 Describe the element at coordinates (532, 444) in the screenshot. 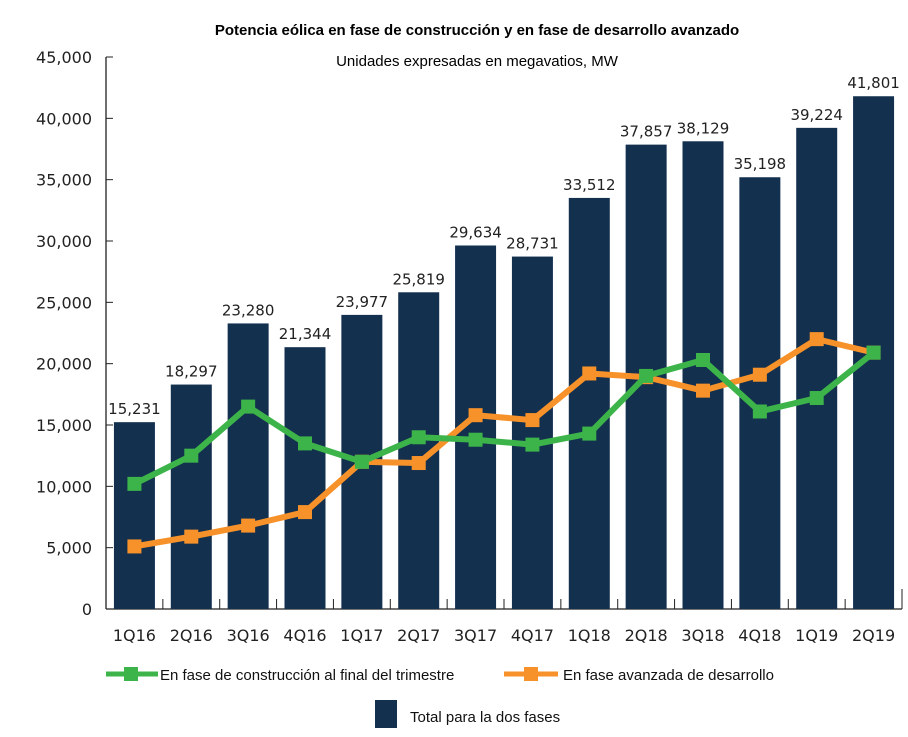

I see `marker-construction-4Q17` at that location.